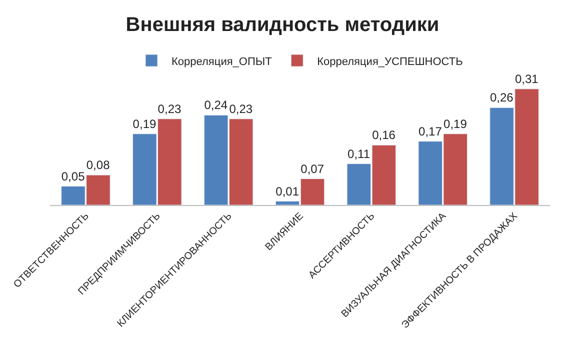 The height and width of the screenshot is (343, 565). I want to click on data-label: 0,24, so click(216, 105).